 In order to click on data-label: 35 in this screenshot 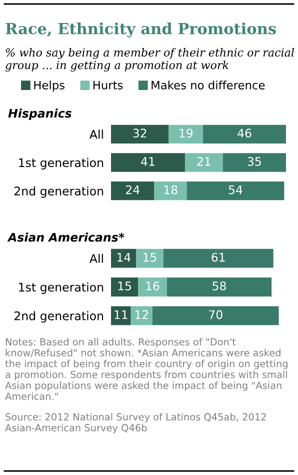, I will do `click(254, 161)`.